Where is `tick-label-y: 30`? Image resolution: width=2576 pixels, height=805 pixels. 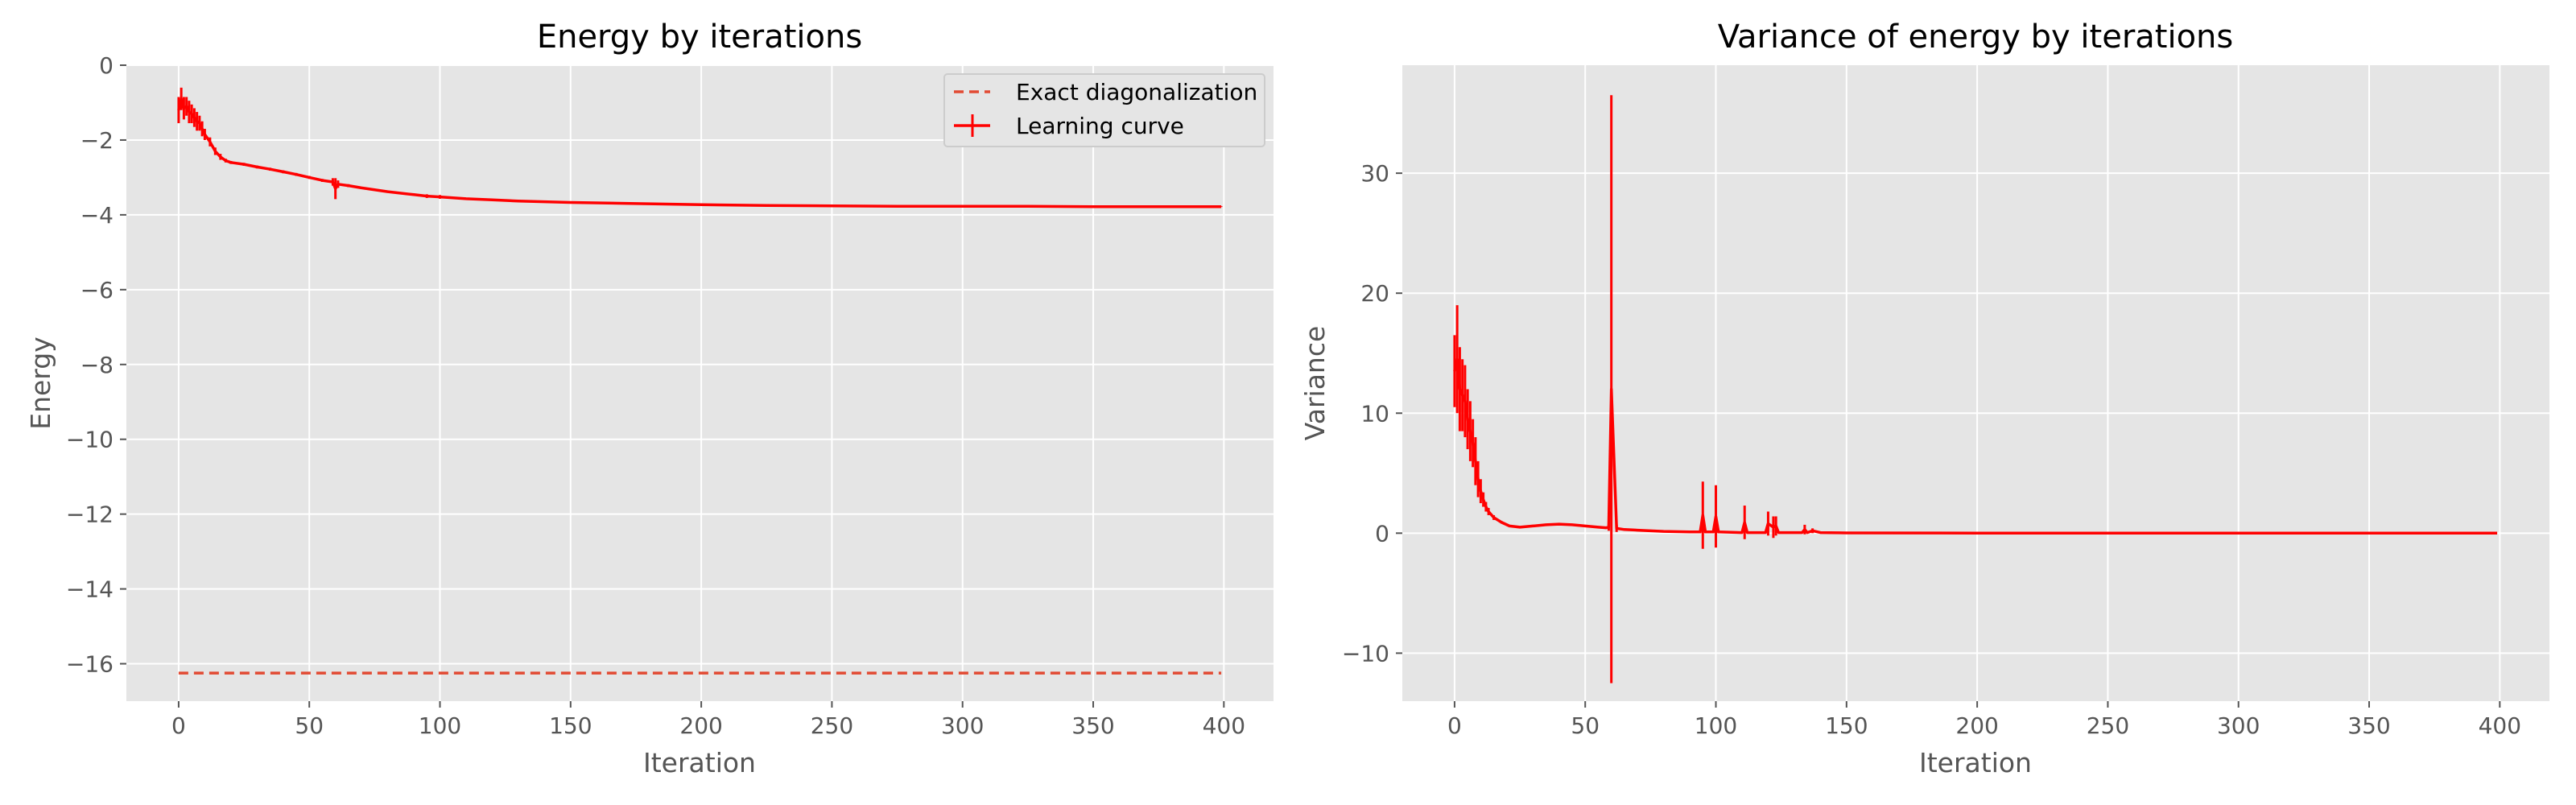
tick-label-y: 30 is located at coordinates (1374, 173).